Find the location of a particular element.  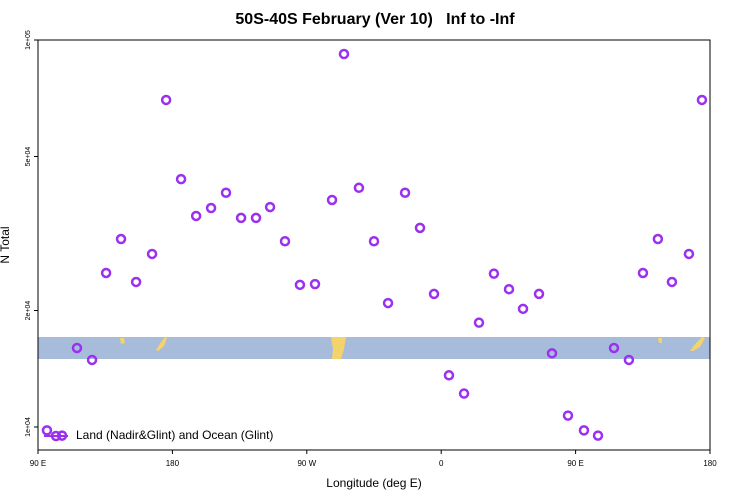

y-tick-label: 1e+04 is located at coordinates (28, 427).